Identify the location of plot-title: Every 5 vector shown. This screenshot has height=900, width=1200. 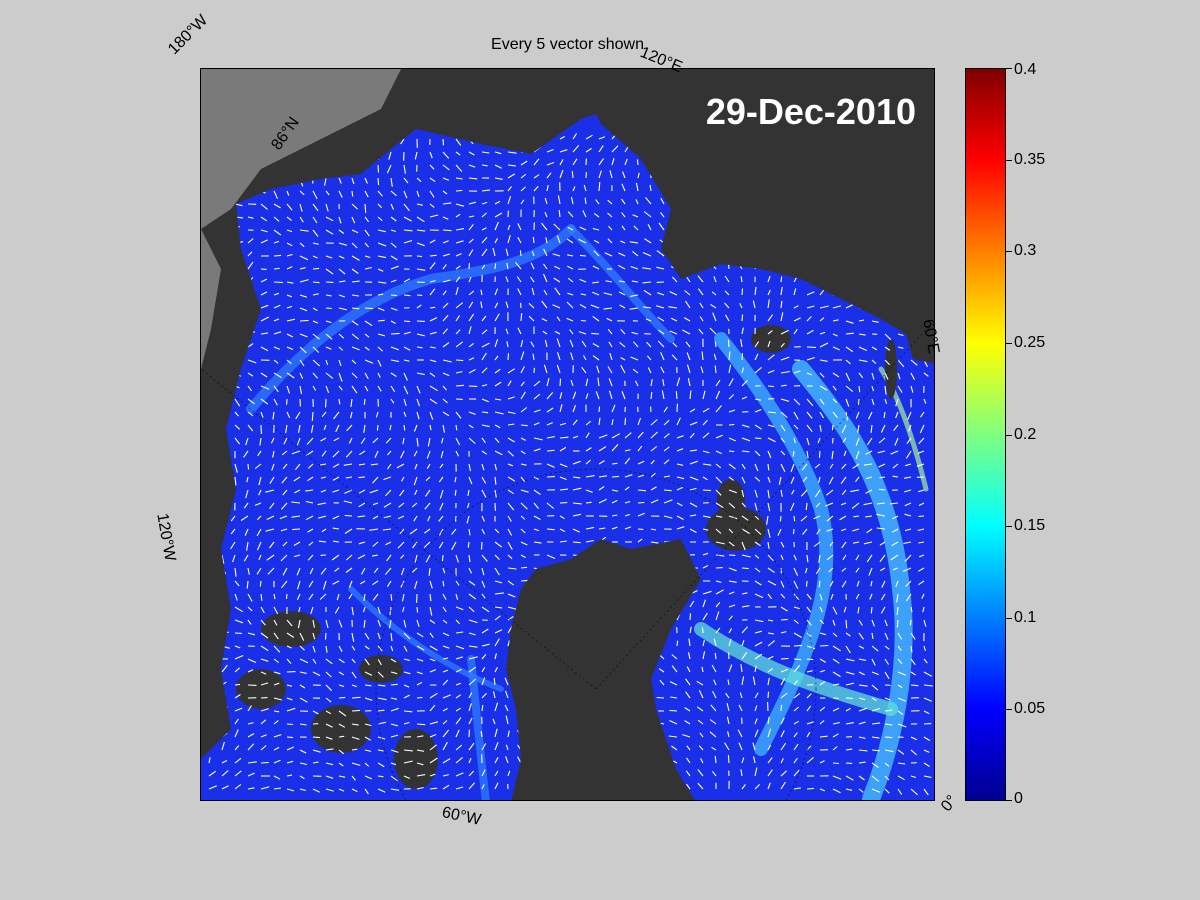
(567, 44).